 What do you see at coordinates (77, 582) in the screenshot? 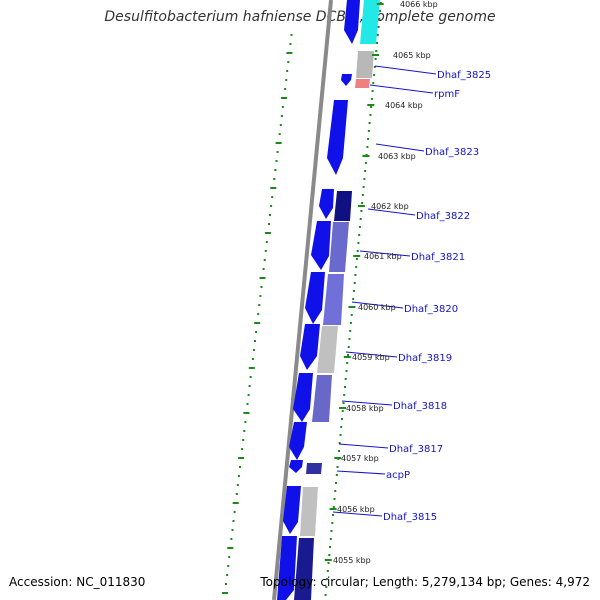
I see `accession-info: Accession: NC_011830` at bounding box center [77, 582].